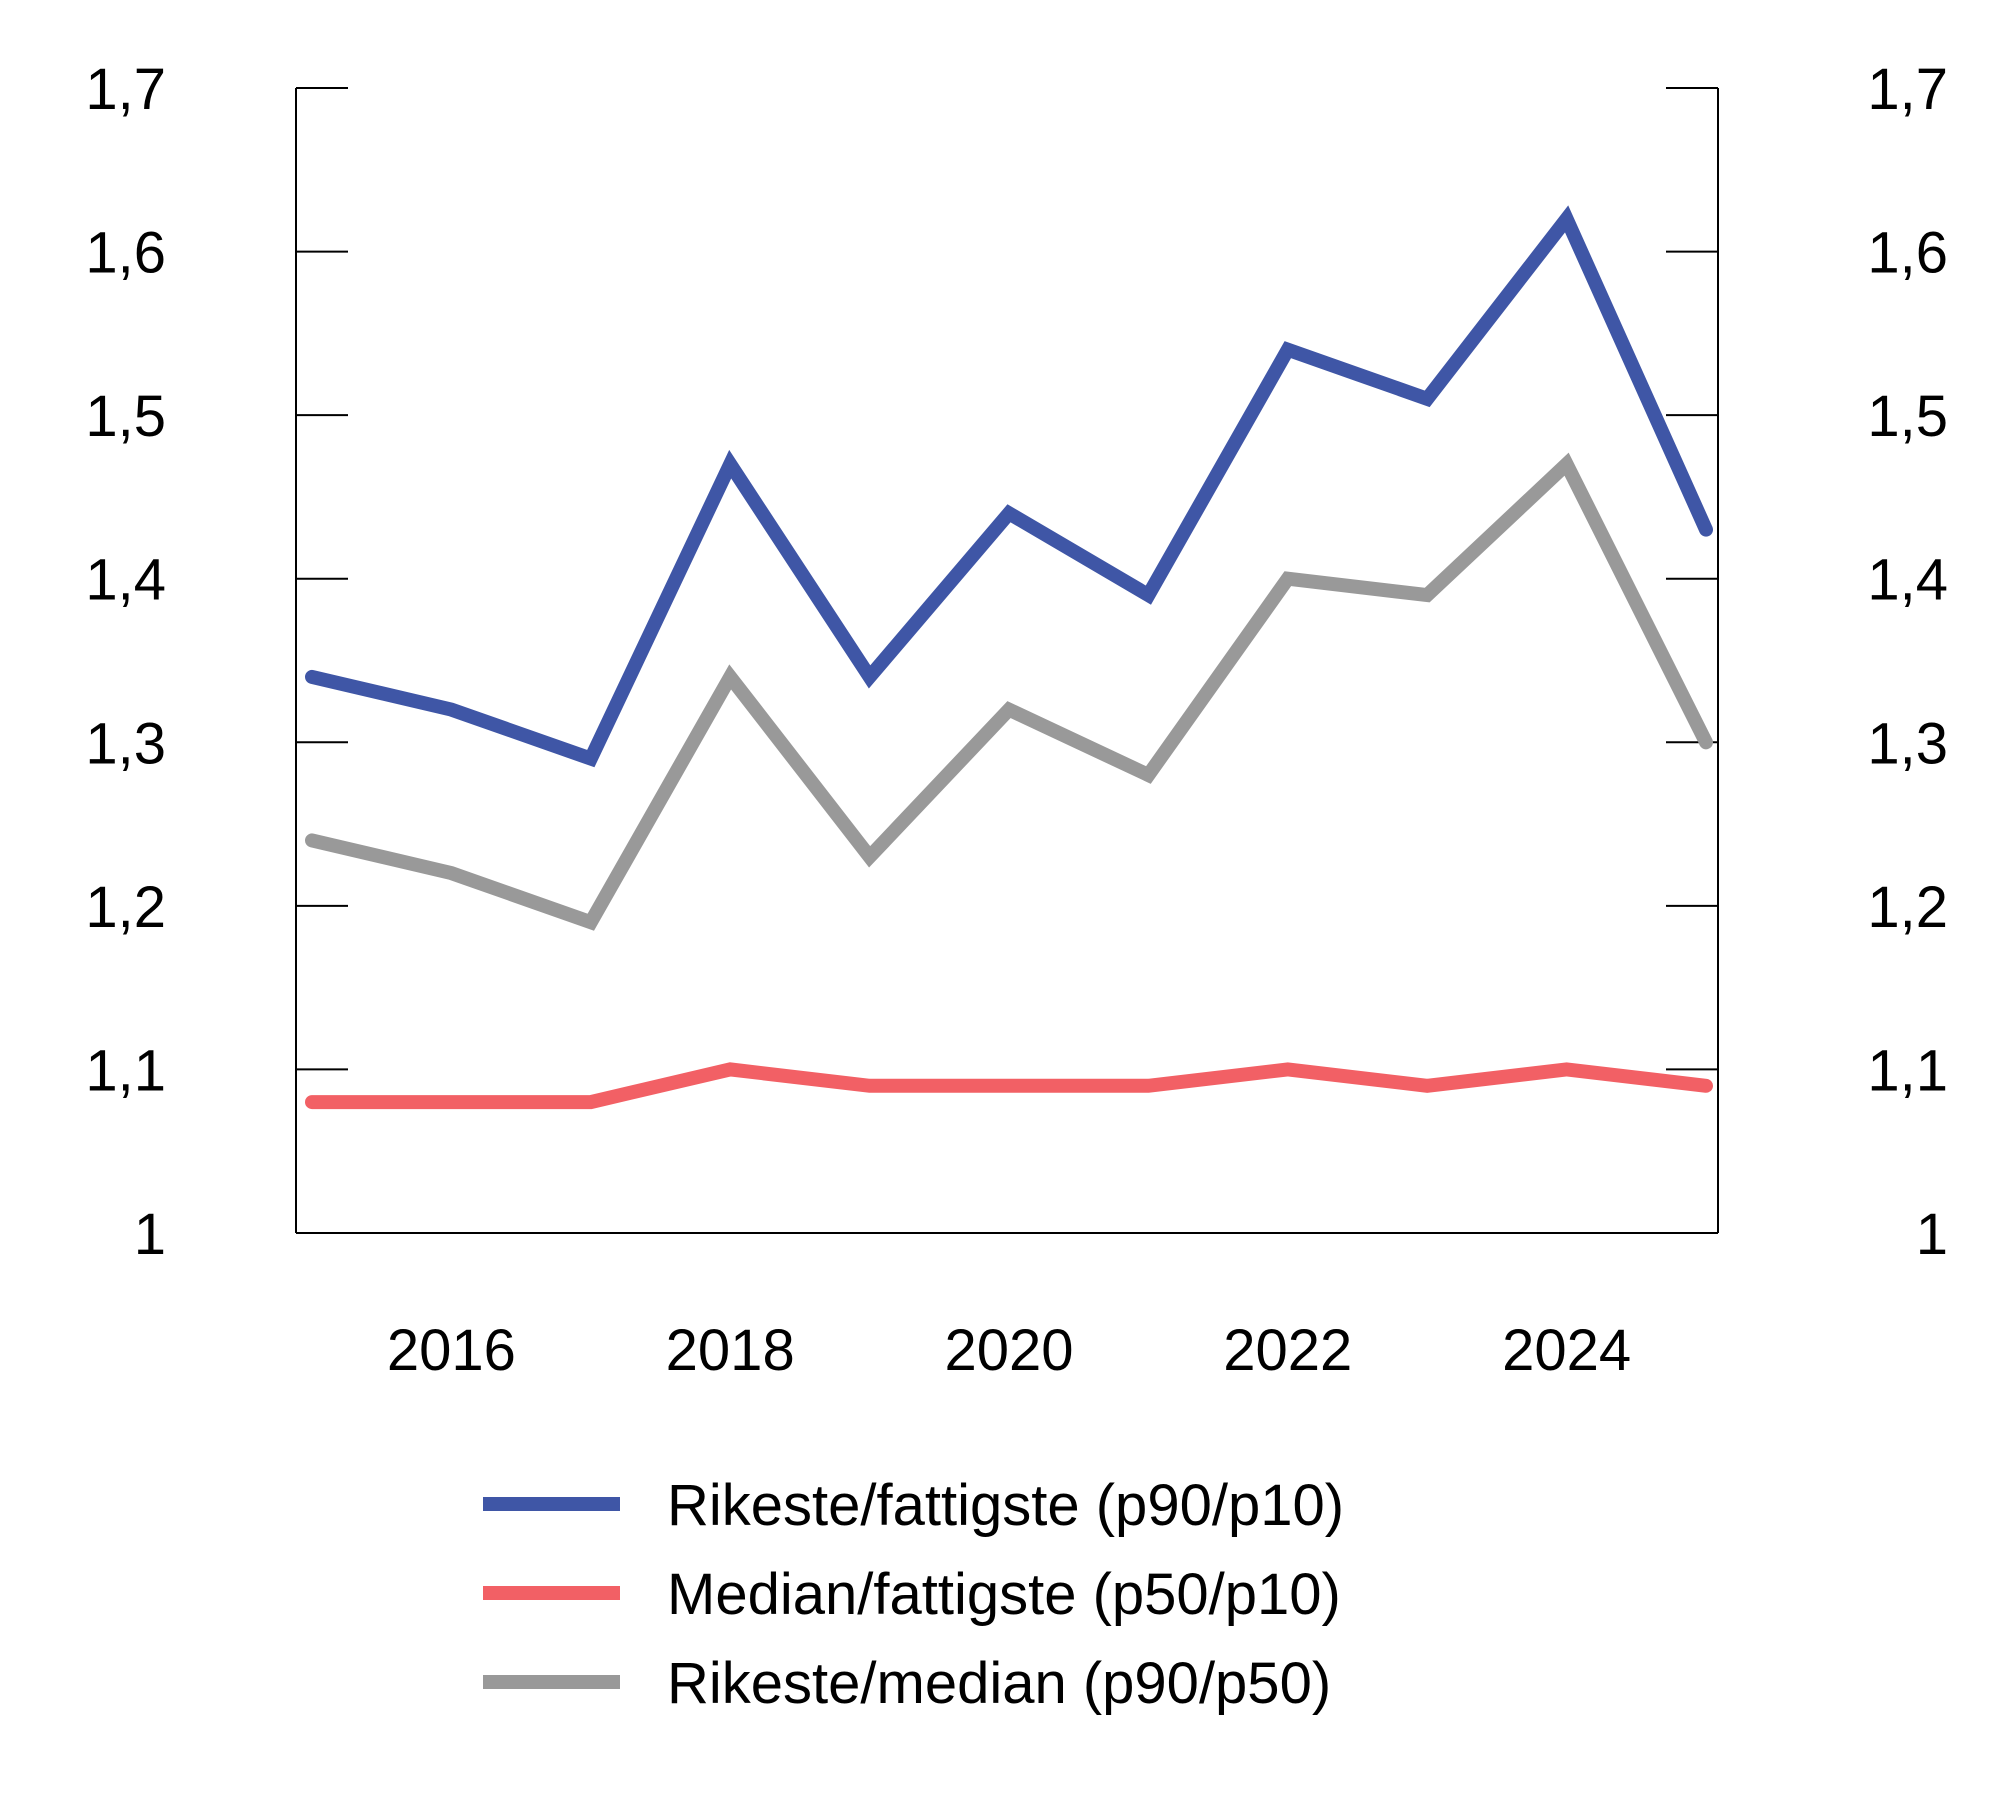 Image resolution: width=2000 pixels, height=1816 pixels. Describe the element at coordinates (150, 1234) in the screenshot. I see `y-tick-label-left: 1` at that location.